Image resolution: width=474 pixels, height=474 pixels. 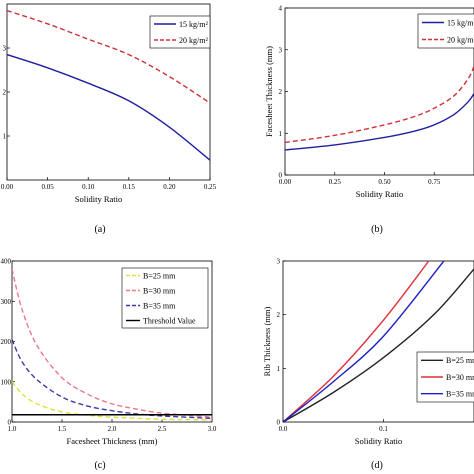 What do you see at coordinates (165, 298) in the screenshot?
I see `legend-box-c` at bounding box center [165, 298].